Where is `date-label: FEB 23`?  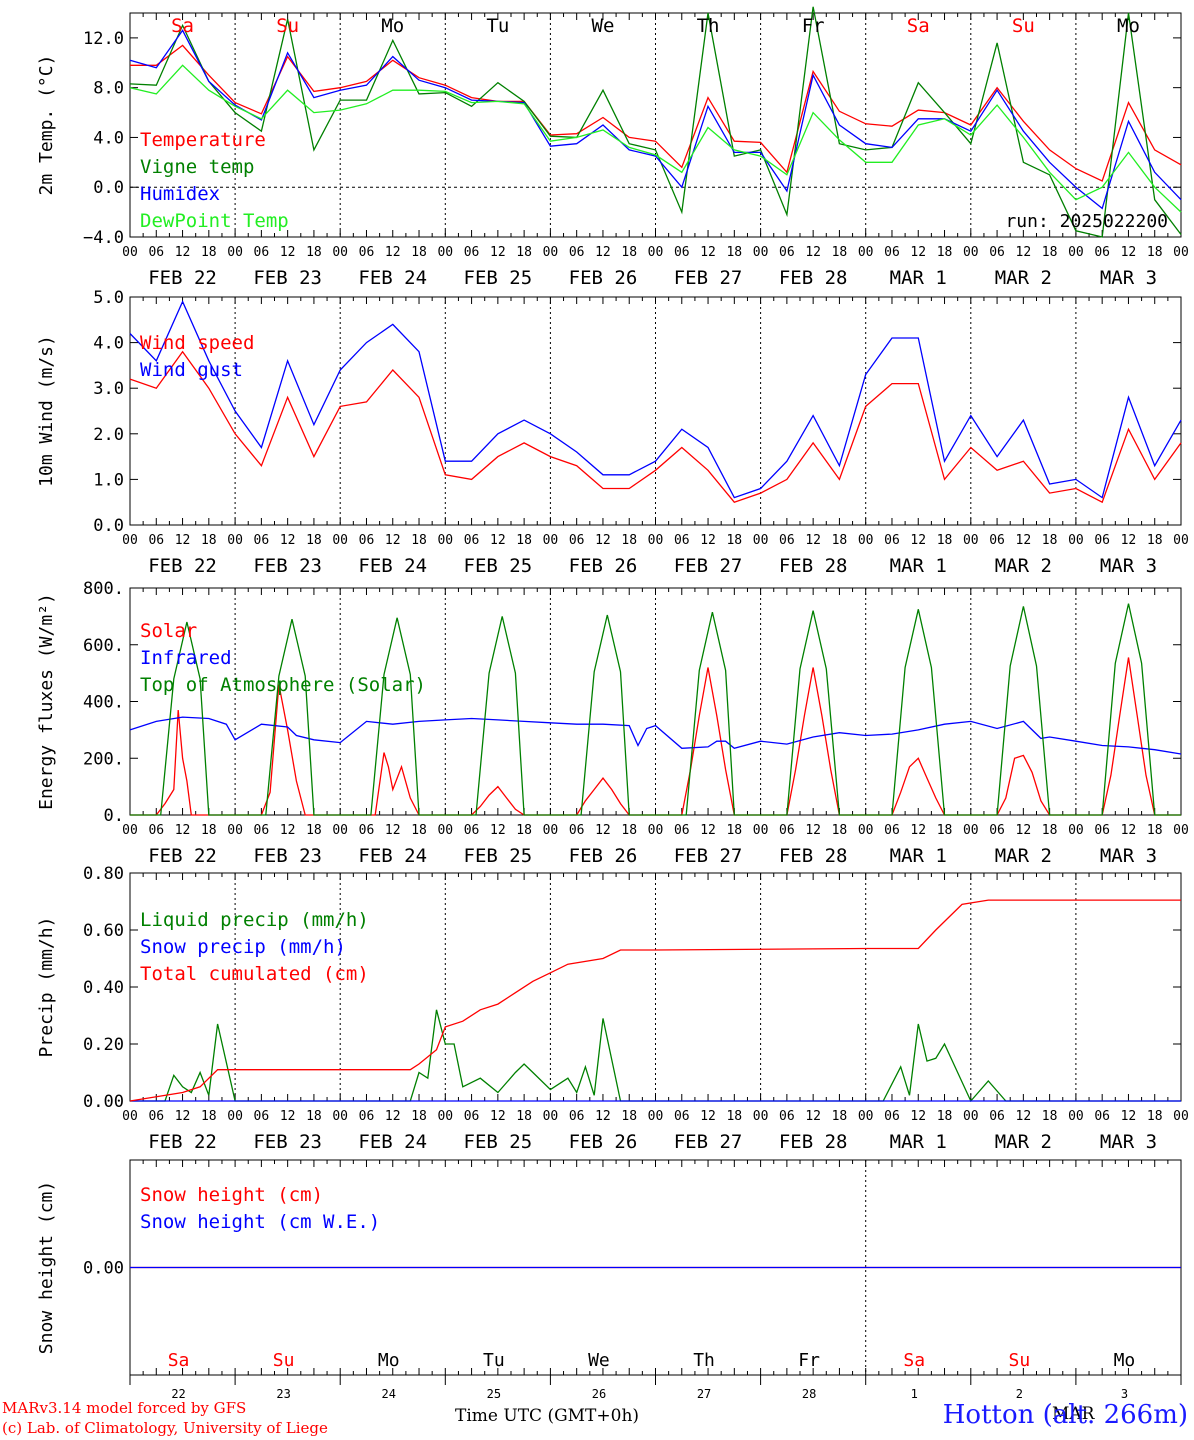
date-label: FEB 23 is located at coordinates (287, 278).